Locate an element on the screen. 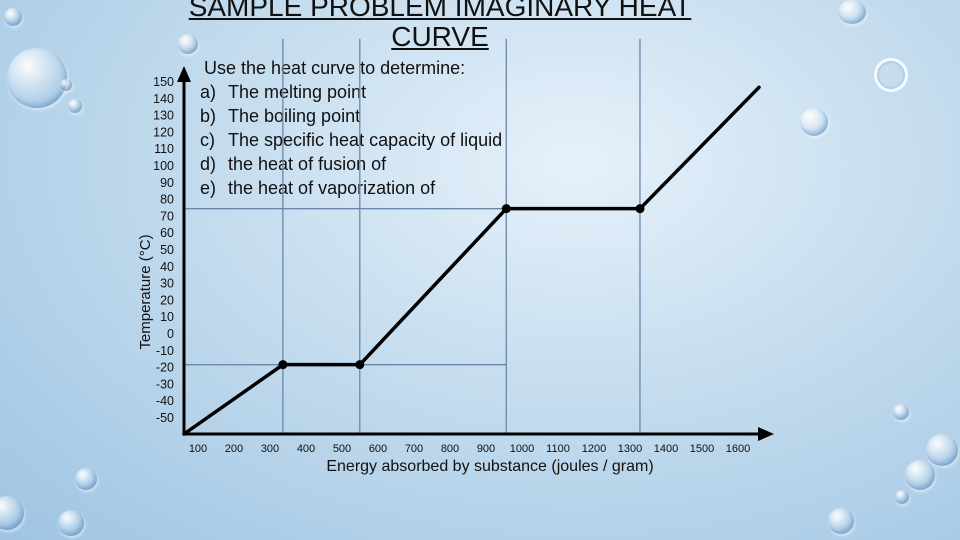 This screenshot has width=960, height=540. question-text: the heat of fusion of is located at coordinates (307, 164).